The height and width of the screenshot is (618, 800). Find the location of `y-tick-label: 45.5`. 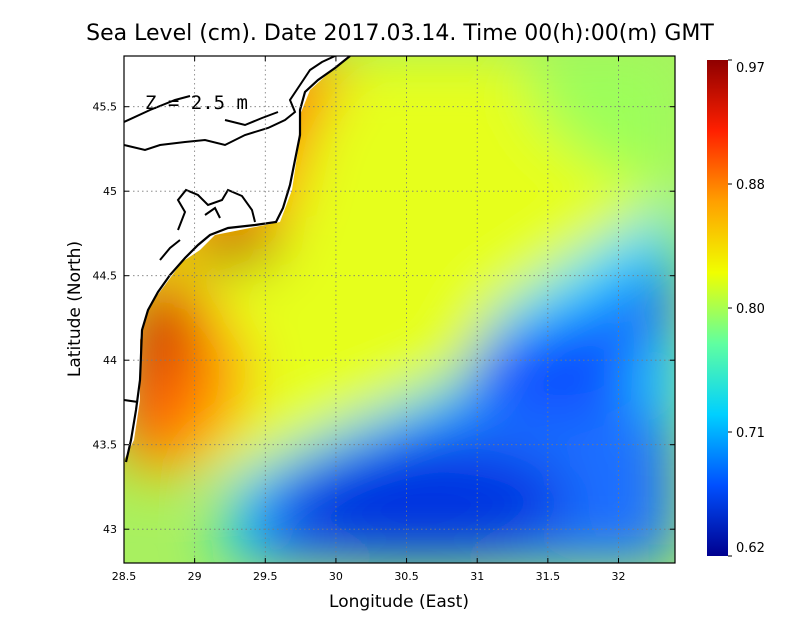

y-tick-label: 45.5 is located at coordinates (105, 107).